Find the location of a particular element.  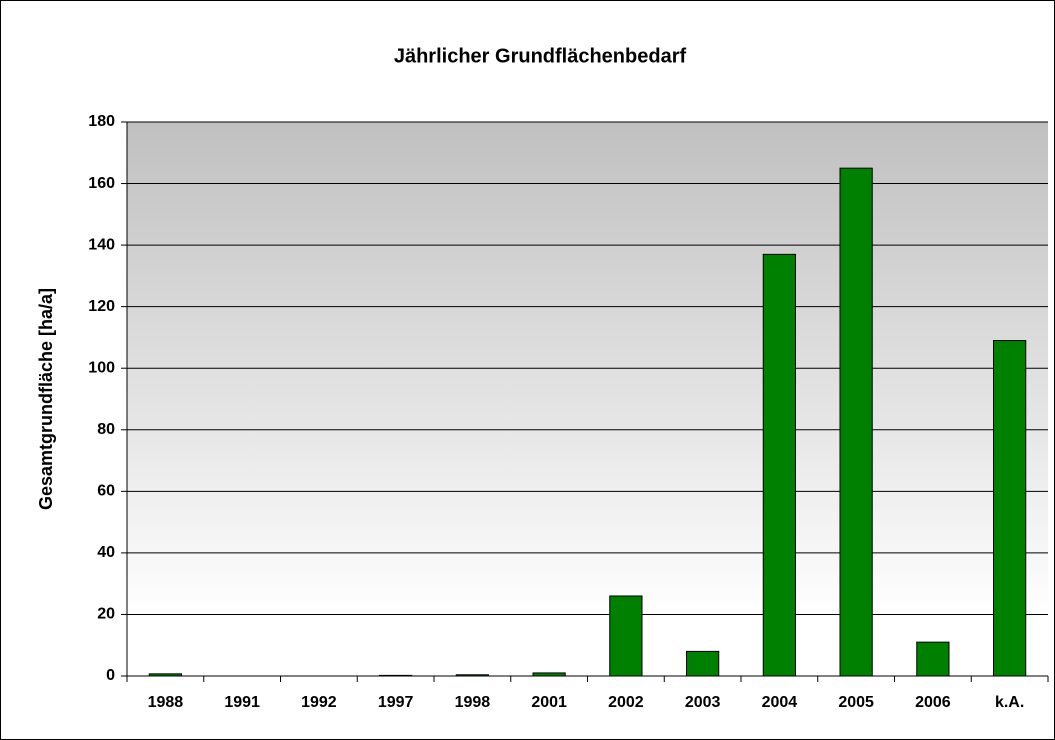

x-tick-label: 1988 is located at coordinates (166, 702).